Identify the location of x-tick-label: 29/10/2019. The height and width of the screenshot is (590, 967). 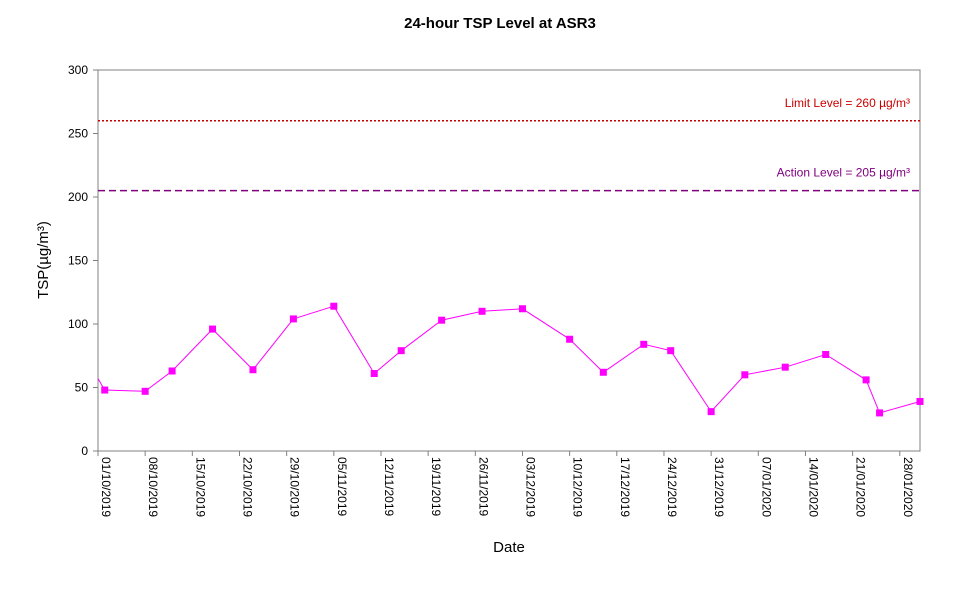
(295, 487).